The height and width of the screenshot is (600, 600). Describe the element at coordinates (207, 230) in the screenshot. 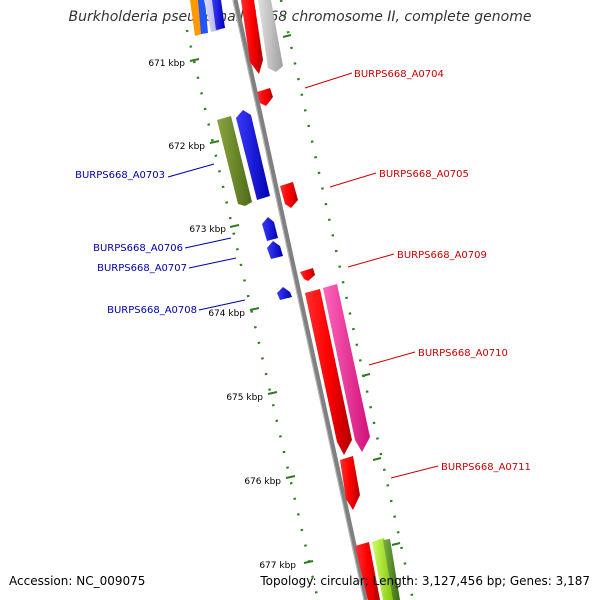

I see `tick-label-673: 673 kbp` at that location.